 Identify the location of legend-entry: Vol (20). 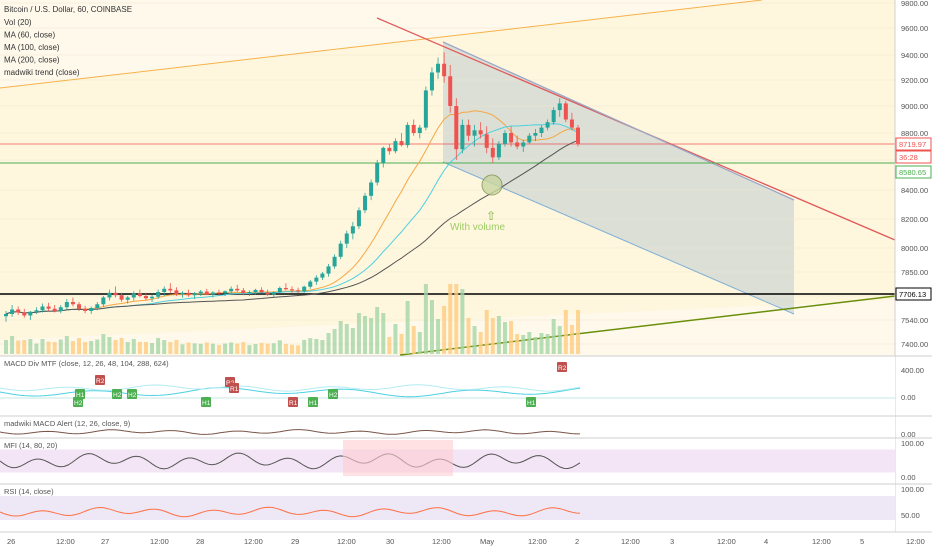
(18, 22).